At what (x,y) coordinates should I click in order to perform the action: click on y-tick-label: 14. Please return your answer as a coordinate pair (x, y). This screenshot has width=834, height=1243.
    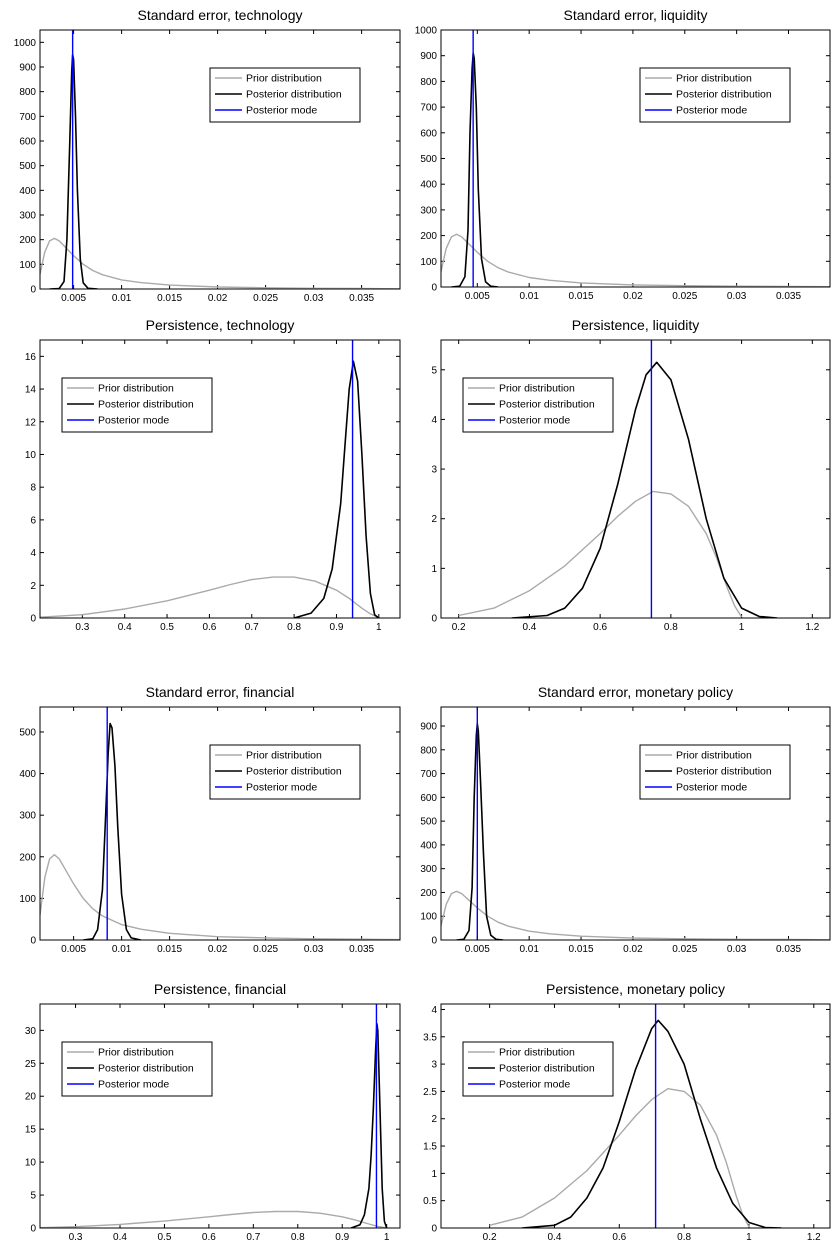
    Looking at the image, I should click on (31, 390).